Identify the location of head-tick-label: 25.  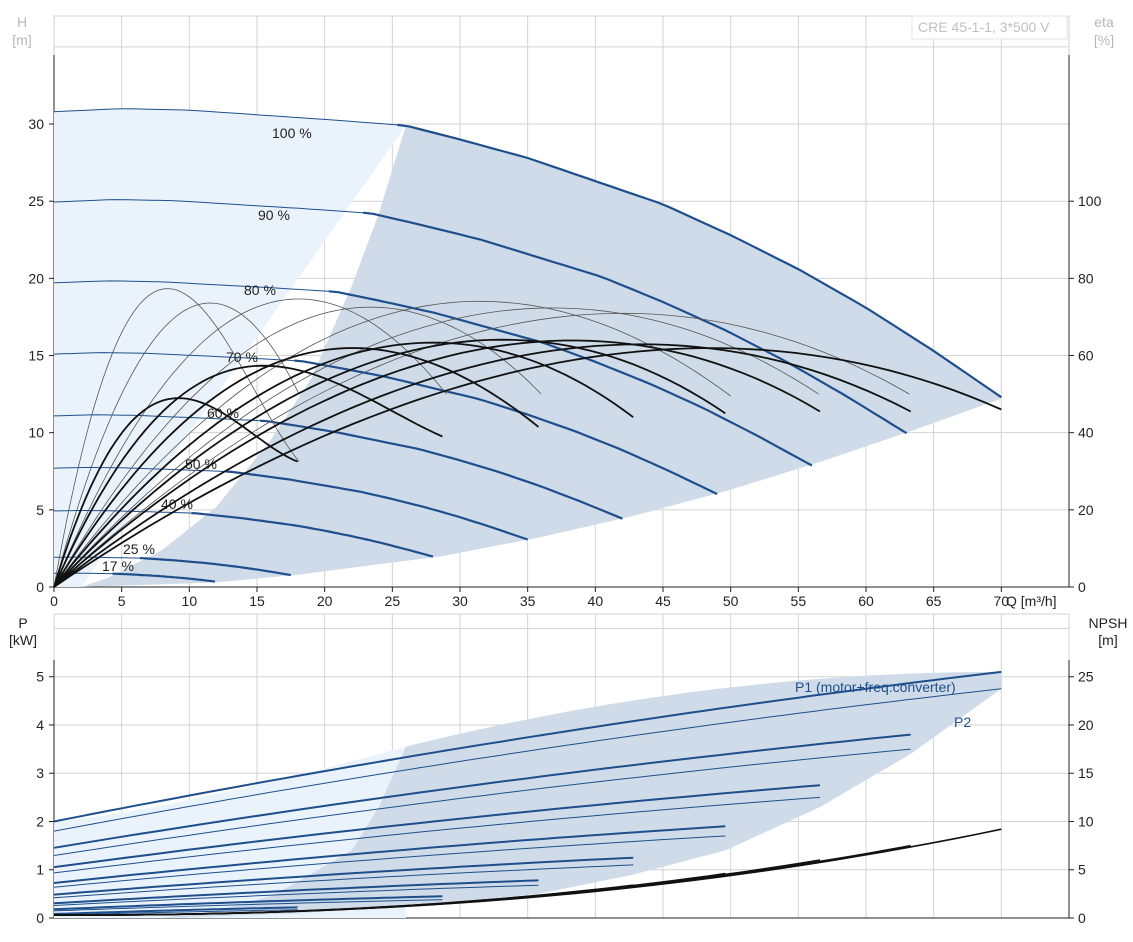
(36, 201).